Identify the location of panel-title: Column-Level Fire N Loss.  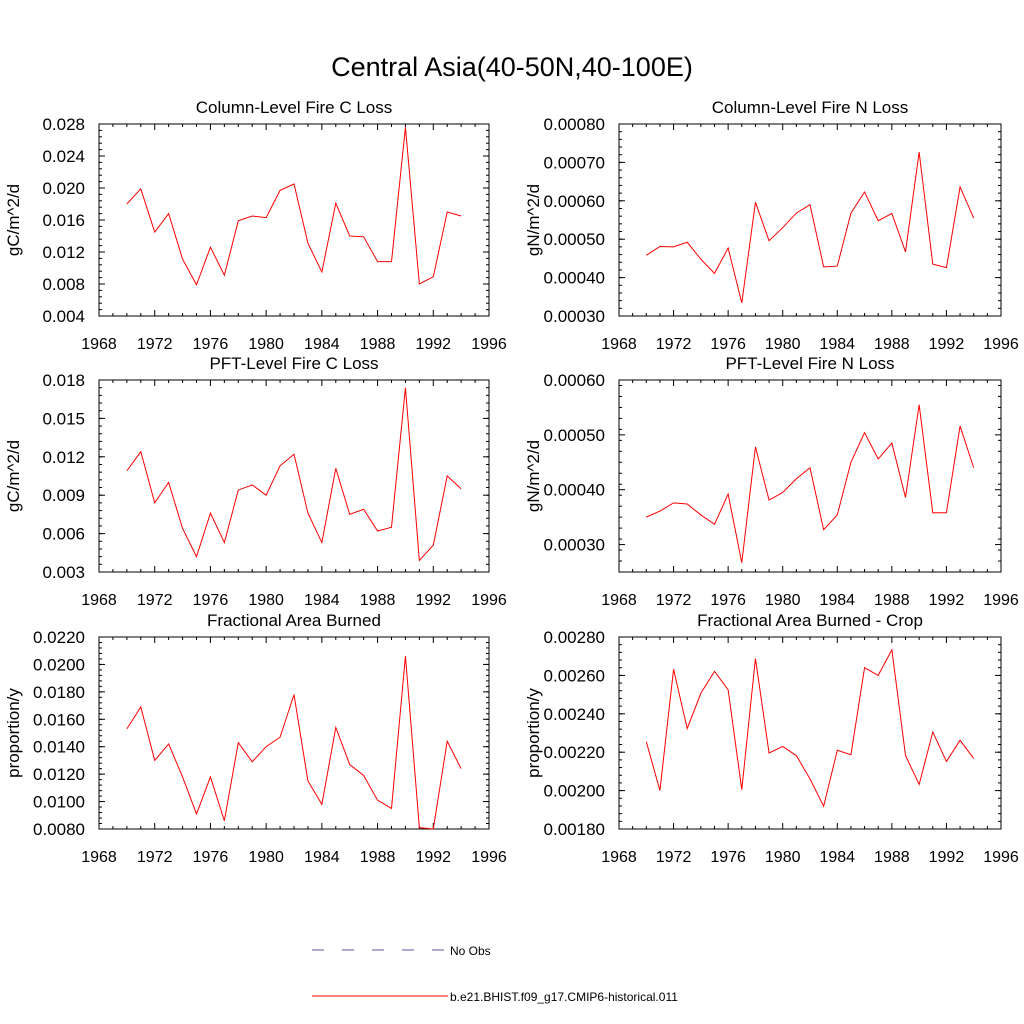
(810, 107).